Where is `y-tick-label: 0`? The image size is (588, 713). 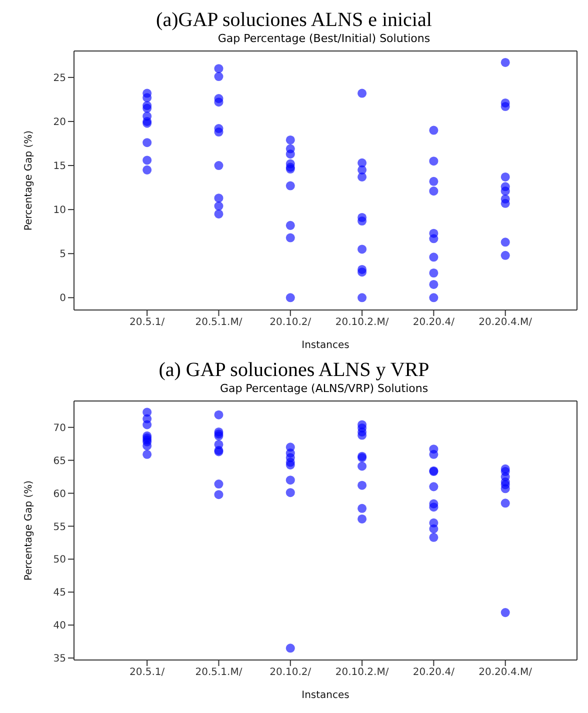
y-tick-label: 0 is located at coordinates (63, 298).